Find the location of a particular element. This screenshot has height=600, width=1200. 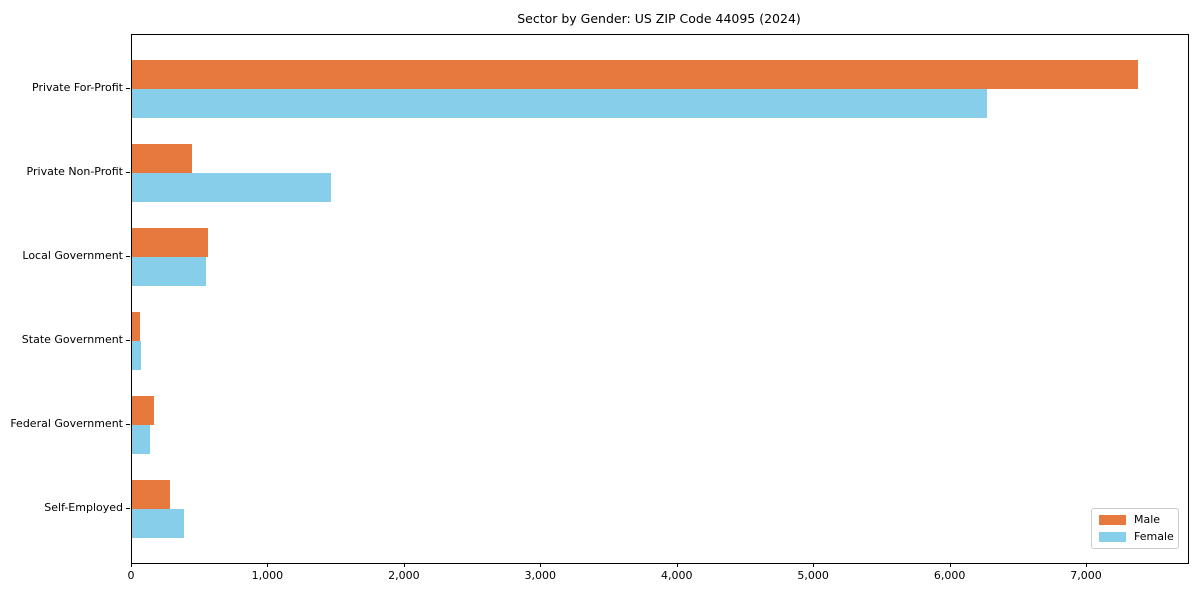

legend-item: Female is located at coordinates (1136, 536).